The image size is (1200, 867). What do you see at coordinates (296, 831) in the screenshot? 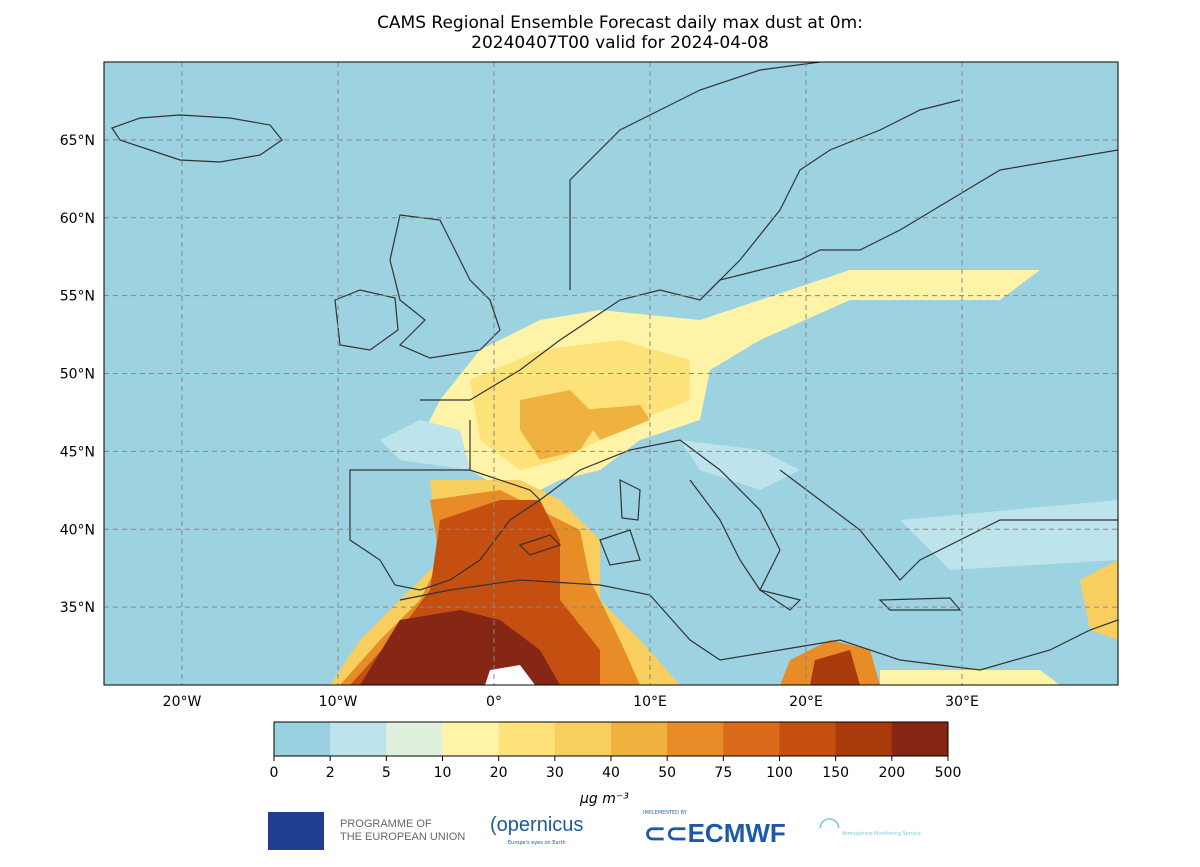
I see `eu-flag-logo` at bounding box center [296, 831].